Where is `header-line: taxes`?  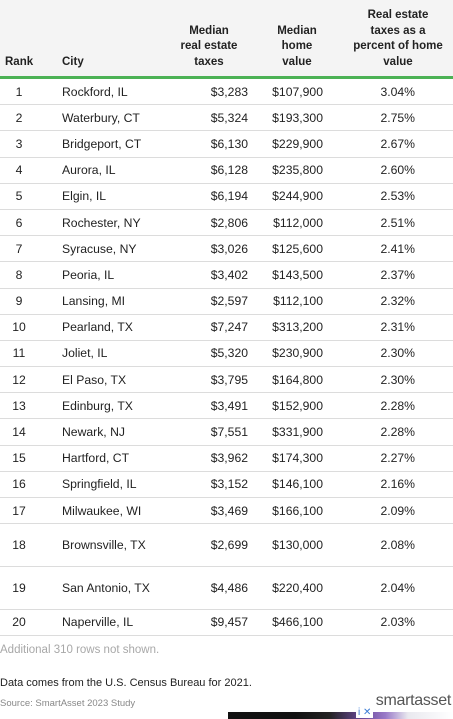 header-line: taxes is located at coordinates (209, 61).